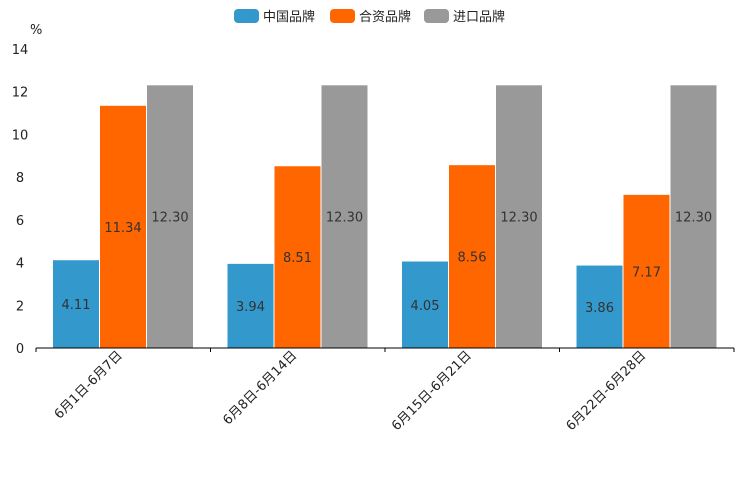  Describe the element at coordinates (20, 221) in the screenshot. I see `y-tick-label: 6` at that location.